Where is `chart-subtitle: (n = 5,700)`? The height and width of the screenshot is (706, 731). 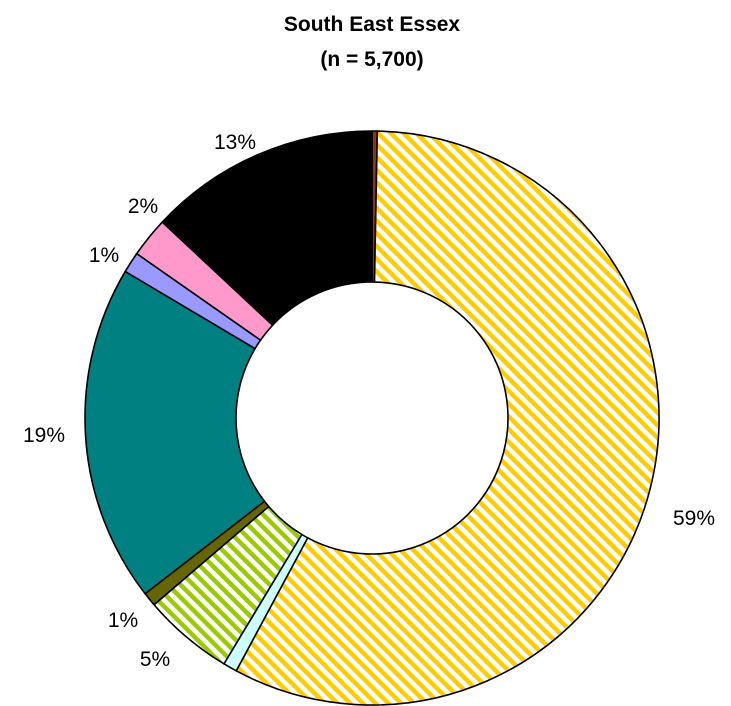
chart-subtitle: (n = 5,700) is located at coordinates (371, 59).